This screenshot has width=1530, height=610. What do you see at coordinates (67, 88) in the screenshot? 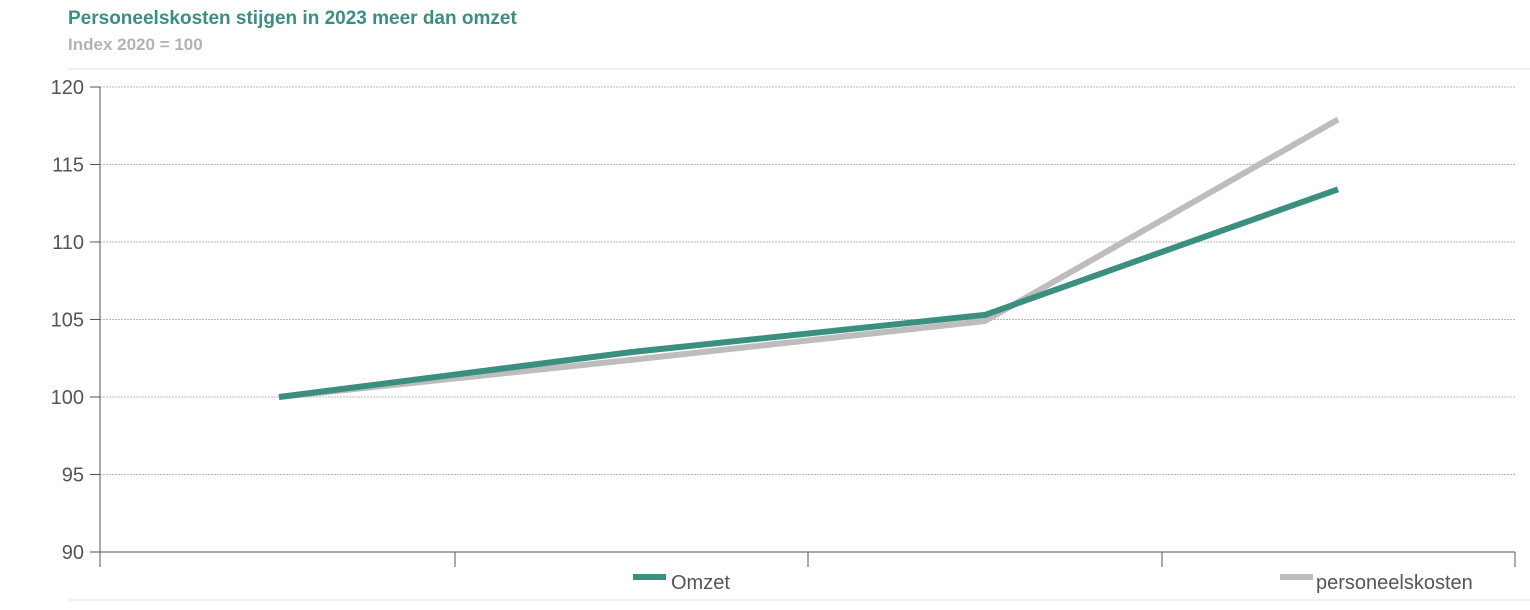
I see `y-tick-label: 120` at bounding box center [67, 88].